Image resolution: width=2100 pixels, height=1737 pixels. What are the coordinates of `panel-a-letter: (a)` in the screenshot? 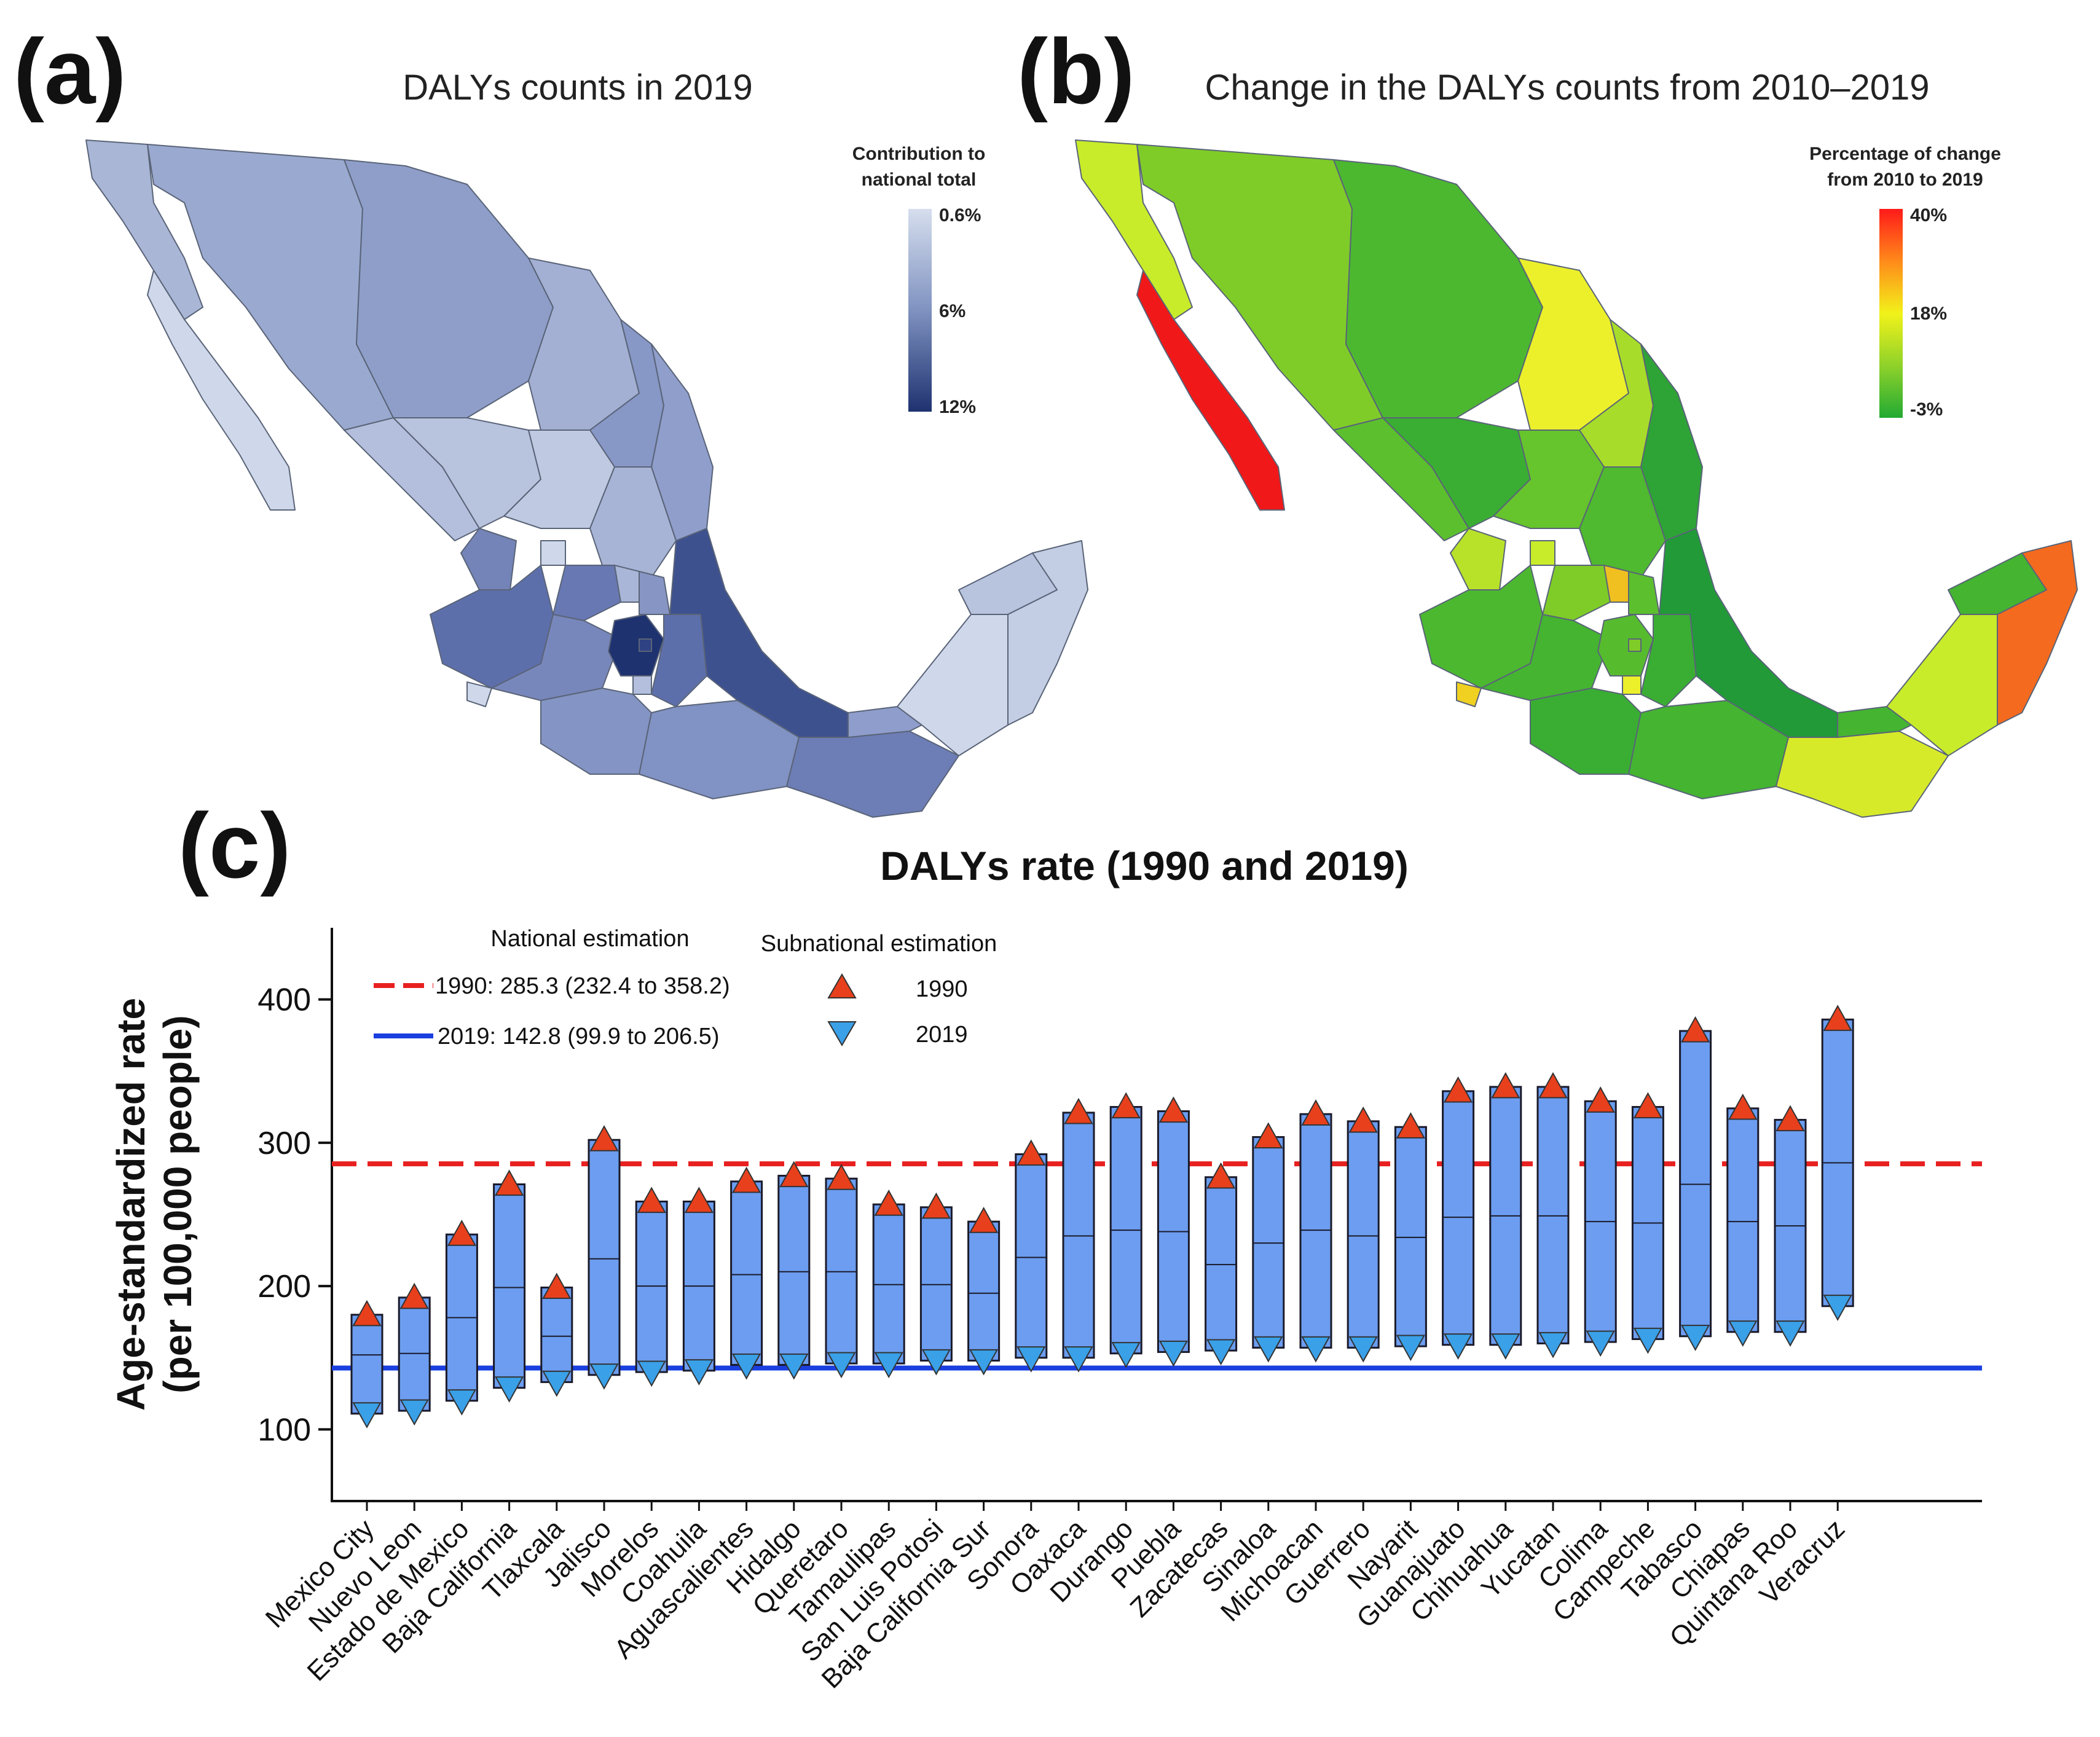 It's located at (70, 71).